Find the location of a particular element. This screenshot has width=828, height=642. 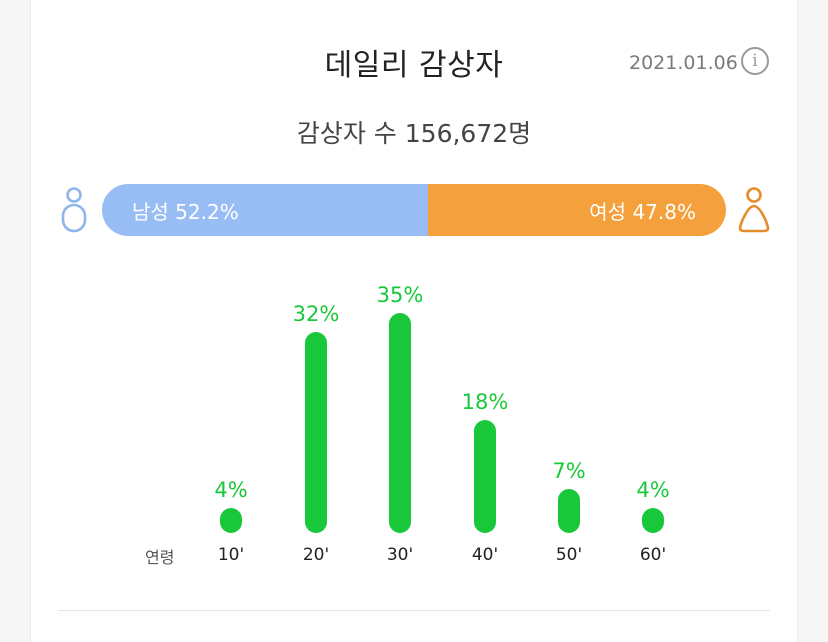

age-tick-label: 10' is located at coordinates (231, 555).